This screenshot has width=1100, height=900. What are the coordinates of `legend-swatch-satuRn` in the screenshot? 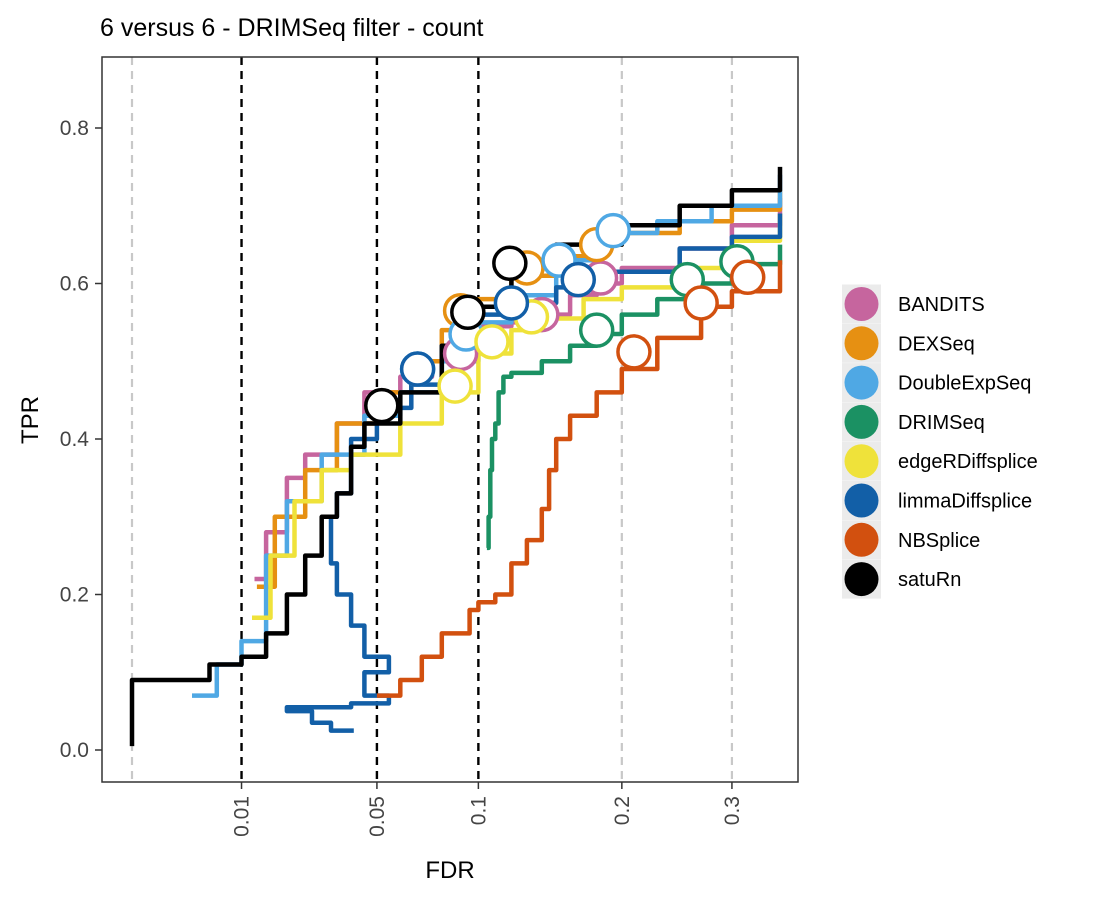 It's located at (861, 579).